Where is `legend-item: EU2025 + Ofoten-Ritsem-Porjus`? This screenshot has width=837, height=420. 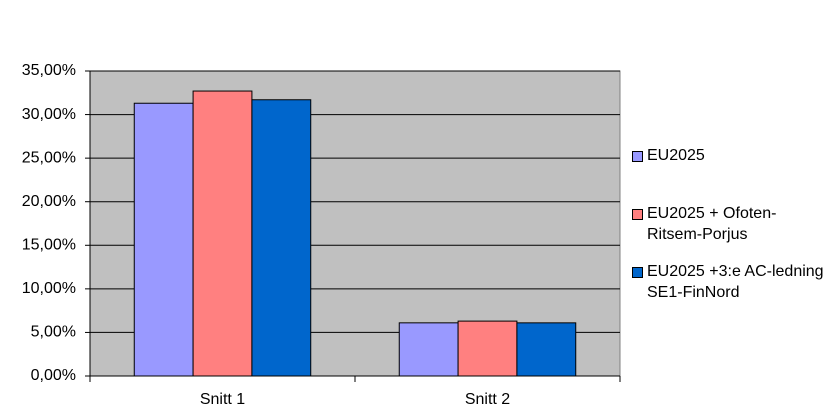 legend-item: EU2025 + Ofoten-Ritsem-Porjus is located at coordinates (729, 224).